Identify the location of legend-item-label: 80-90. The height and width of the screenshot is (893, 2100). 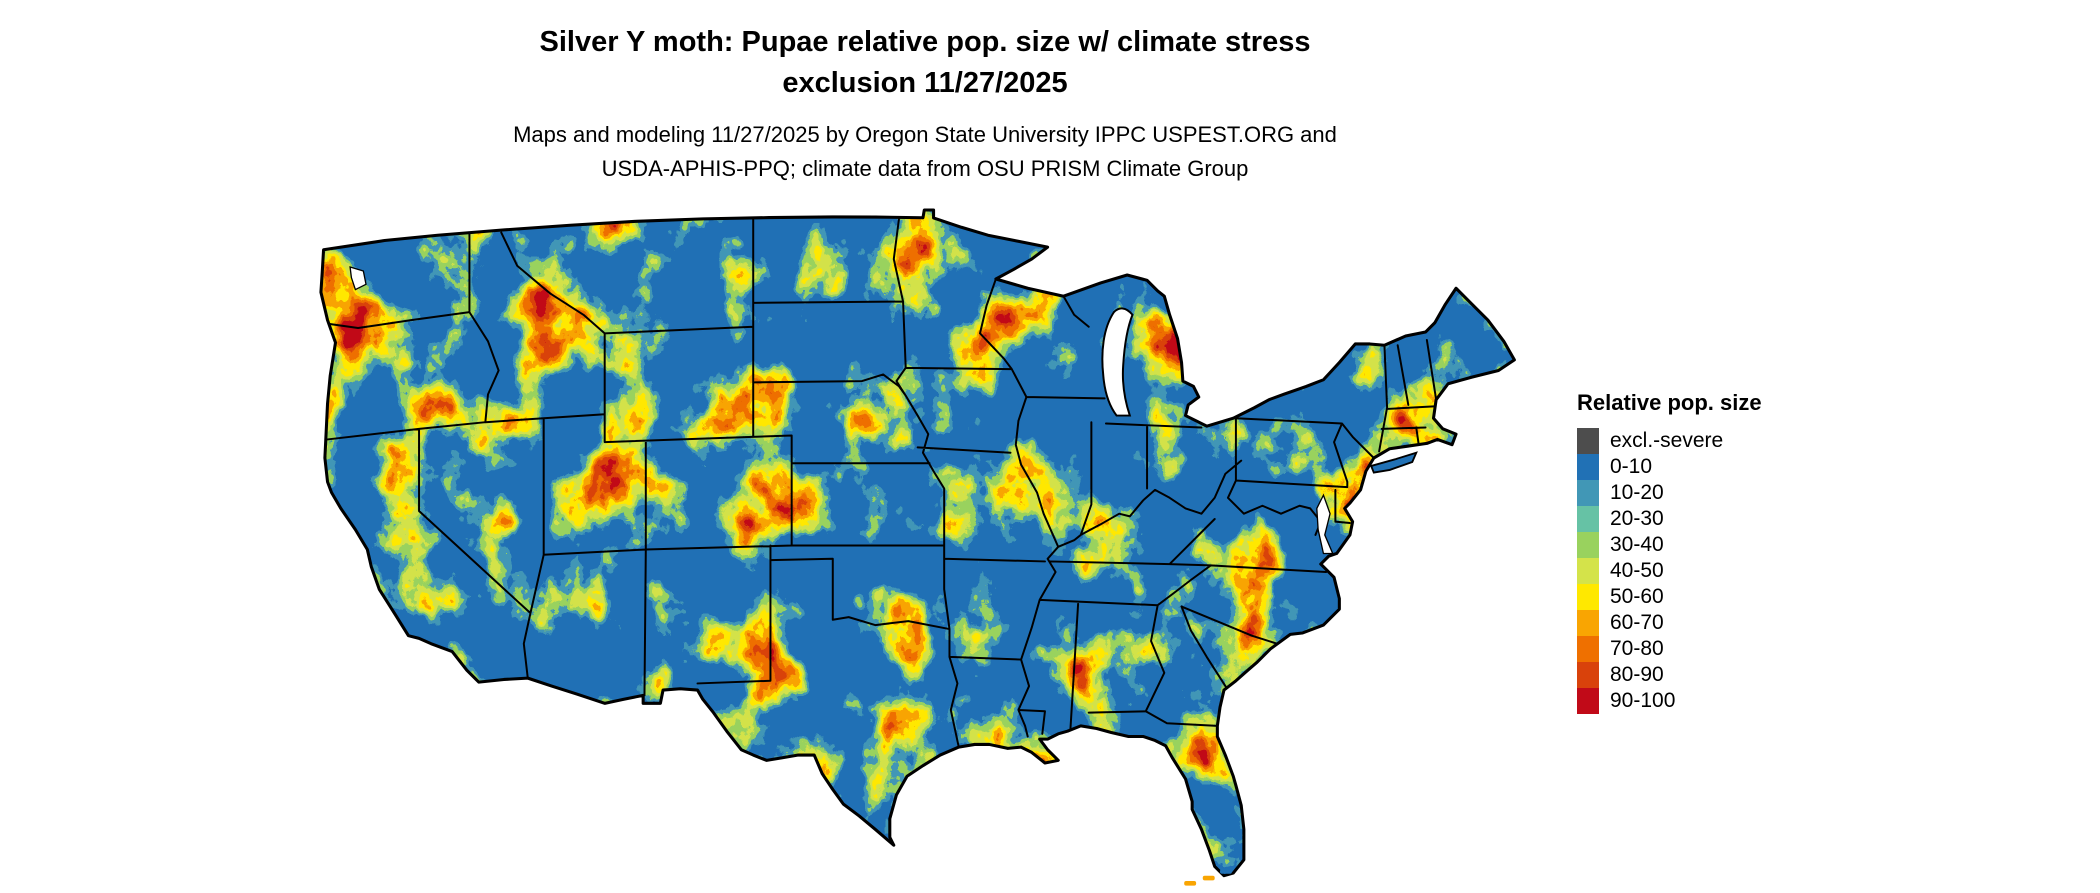
(1637, 674).